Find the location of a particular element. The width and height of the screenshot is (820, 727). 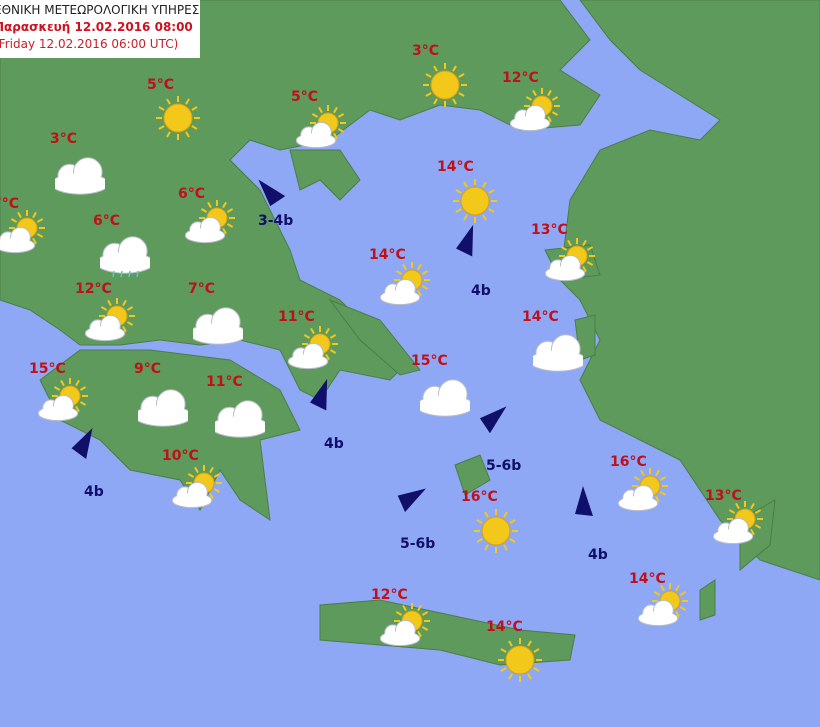

header-utc-time: (Friday 12.02.2016 06:00 UTC) is located at coordinates (89, 44).